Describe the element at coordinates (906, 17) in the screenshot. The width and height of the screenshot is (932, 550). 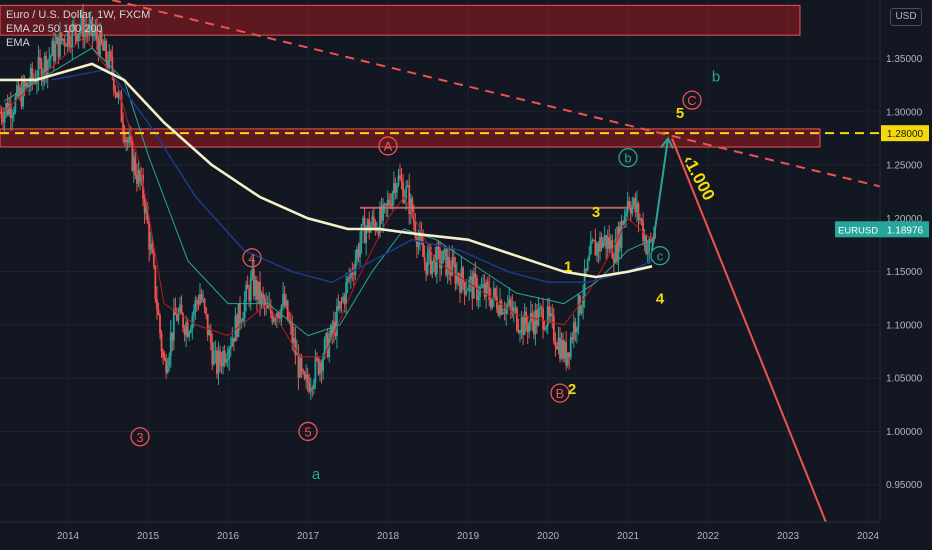
I see `currency-button: USD` at that location.